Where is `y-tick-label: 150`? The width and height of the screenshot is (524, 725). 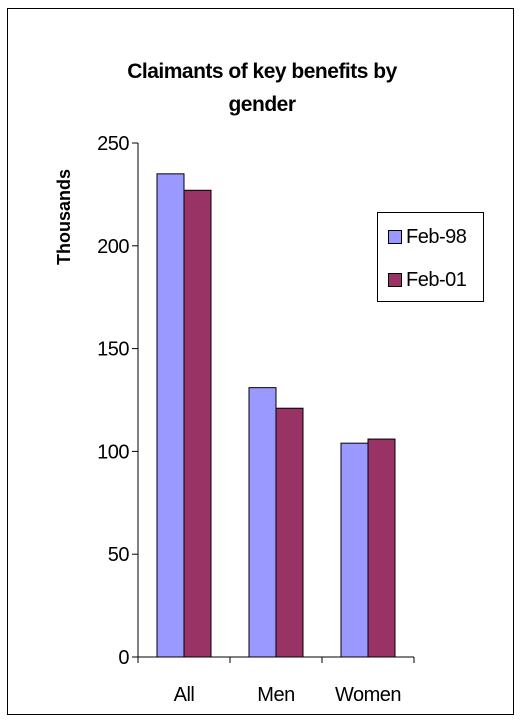
y-tick-label: 150 is located at coordinates (113, 350).